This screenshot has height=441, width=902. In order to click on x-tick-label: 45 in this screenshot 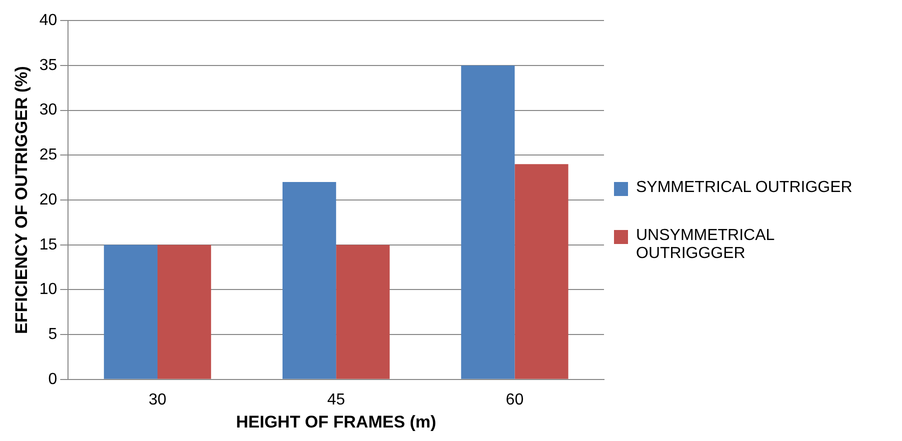, I will do `click(336, 399)`.